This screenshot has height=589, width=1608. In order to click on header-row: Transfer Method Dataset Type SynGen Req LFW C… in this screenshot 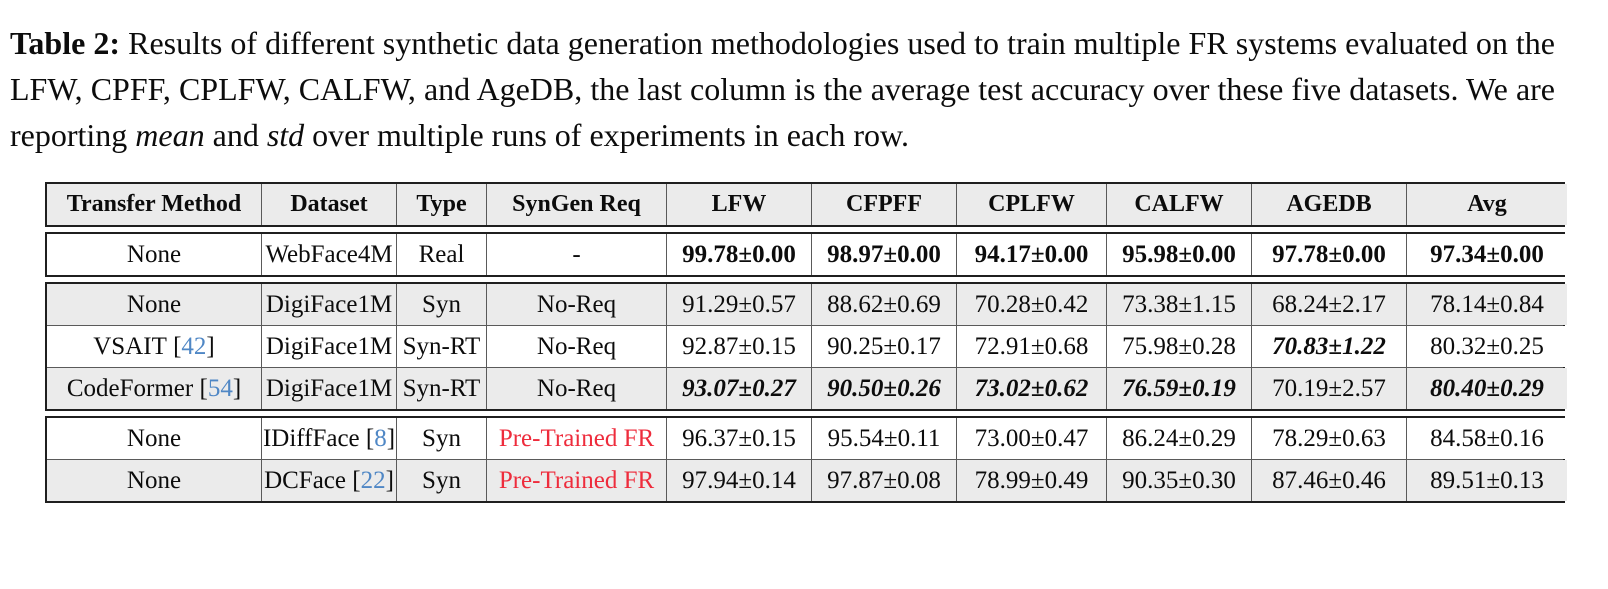, I will do `click(807, 205)`.